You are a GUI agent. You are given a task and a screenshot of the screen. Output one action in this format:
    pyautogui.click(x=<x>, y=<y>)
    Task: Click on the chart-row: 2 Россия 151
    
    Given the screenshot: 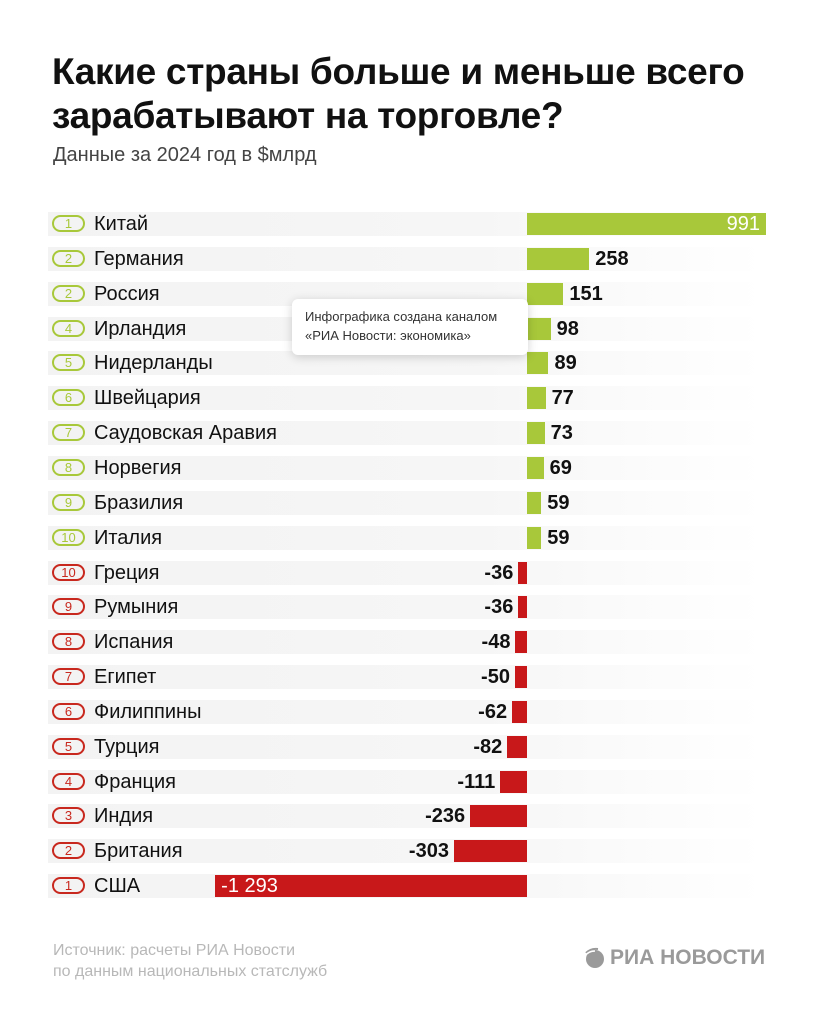 What is the action you would take?
    pyautogui.click(x=408, y=294)
    